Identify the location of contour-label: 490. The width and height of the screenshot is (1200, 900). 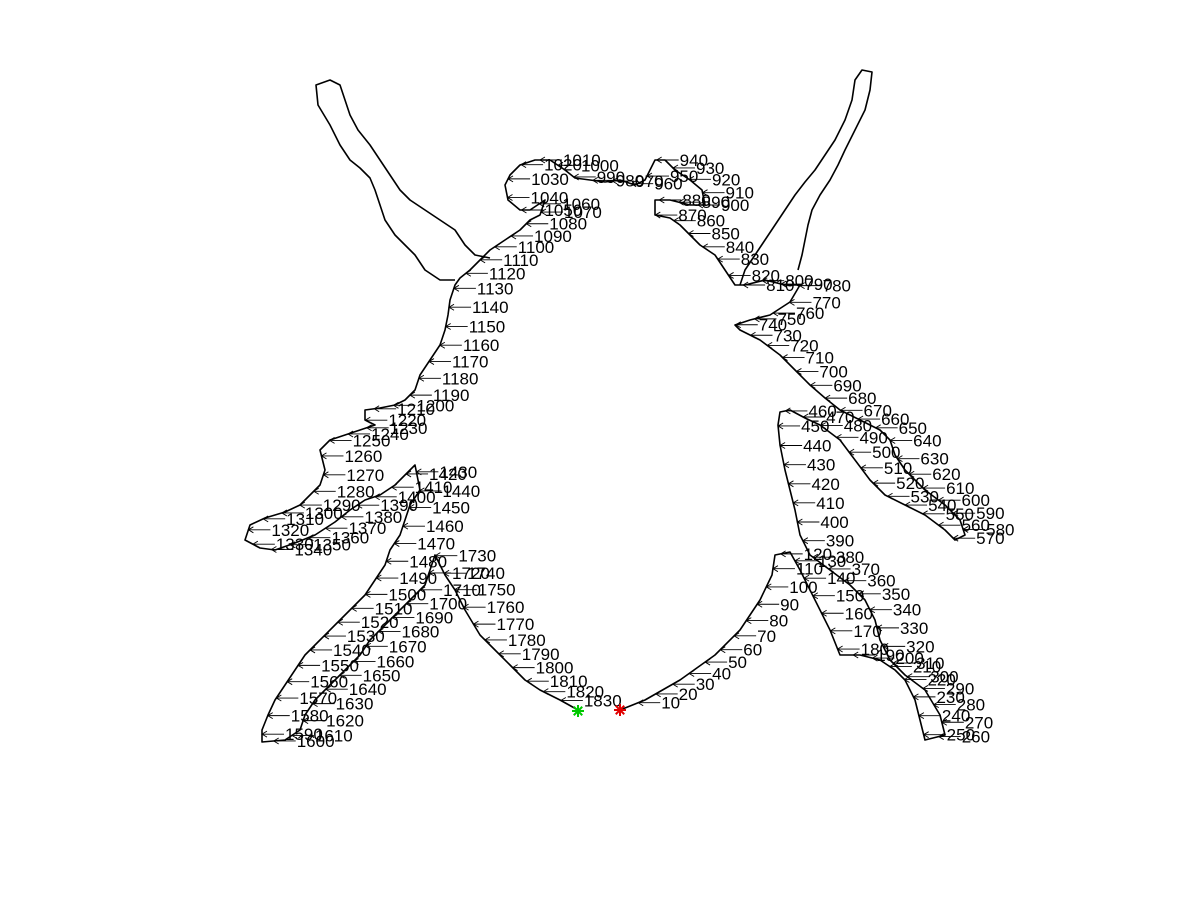
(873, 437).